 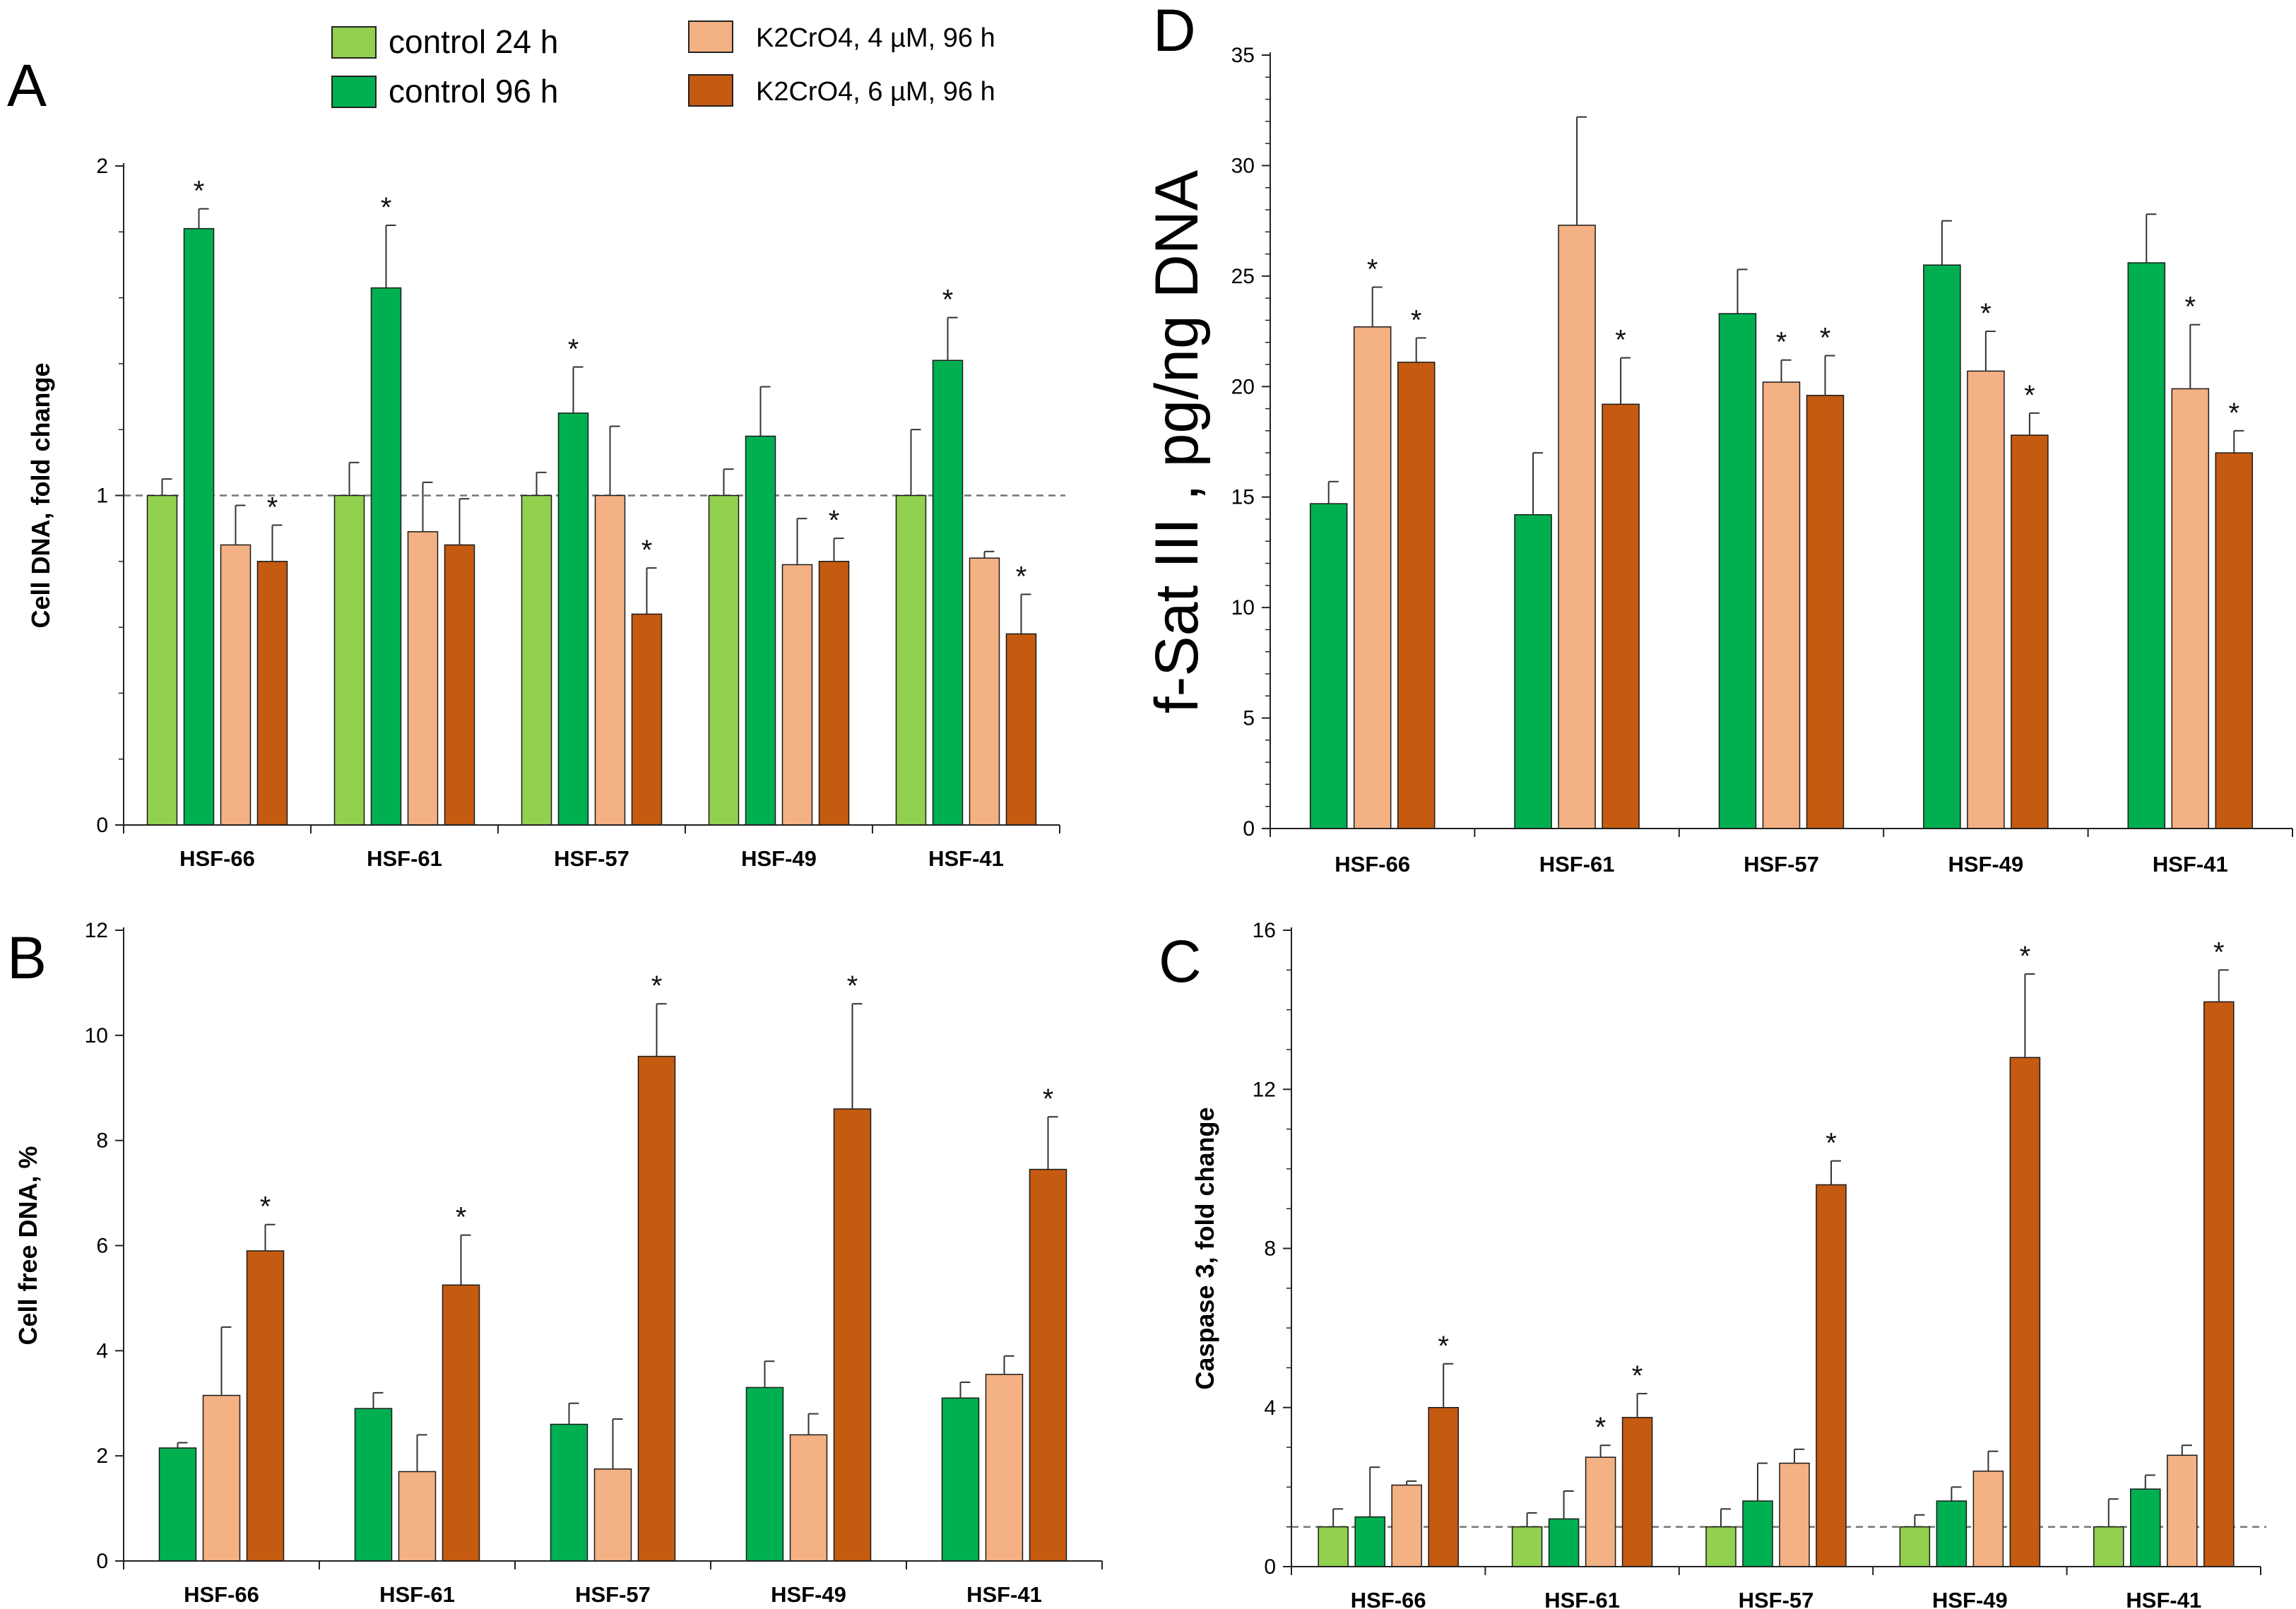 I want to click on y-tick-label-b-6: 6, so click(x=102, y=1246).